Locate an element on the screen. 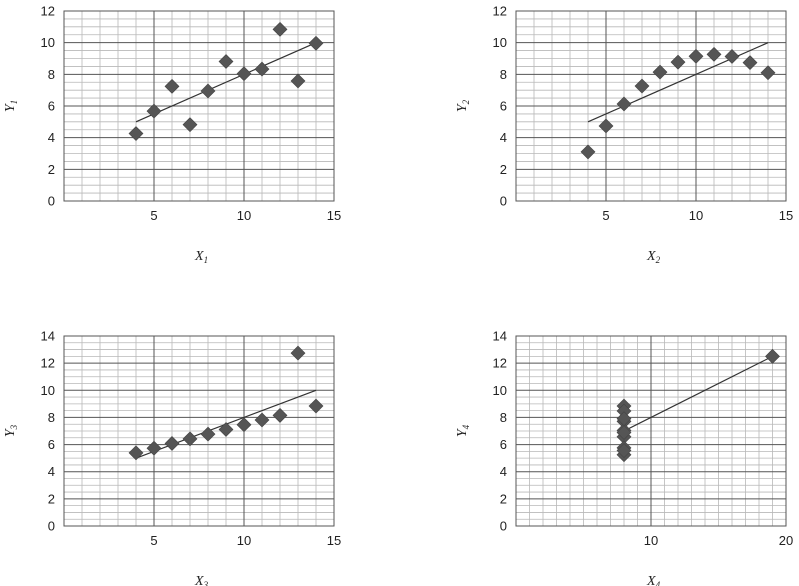  y-axis-label: Y1 is located at coordinates (11, 106).